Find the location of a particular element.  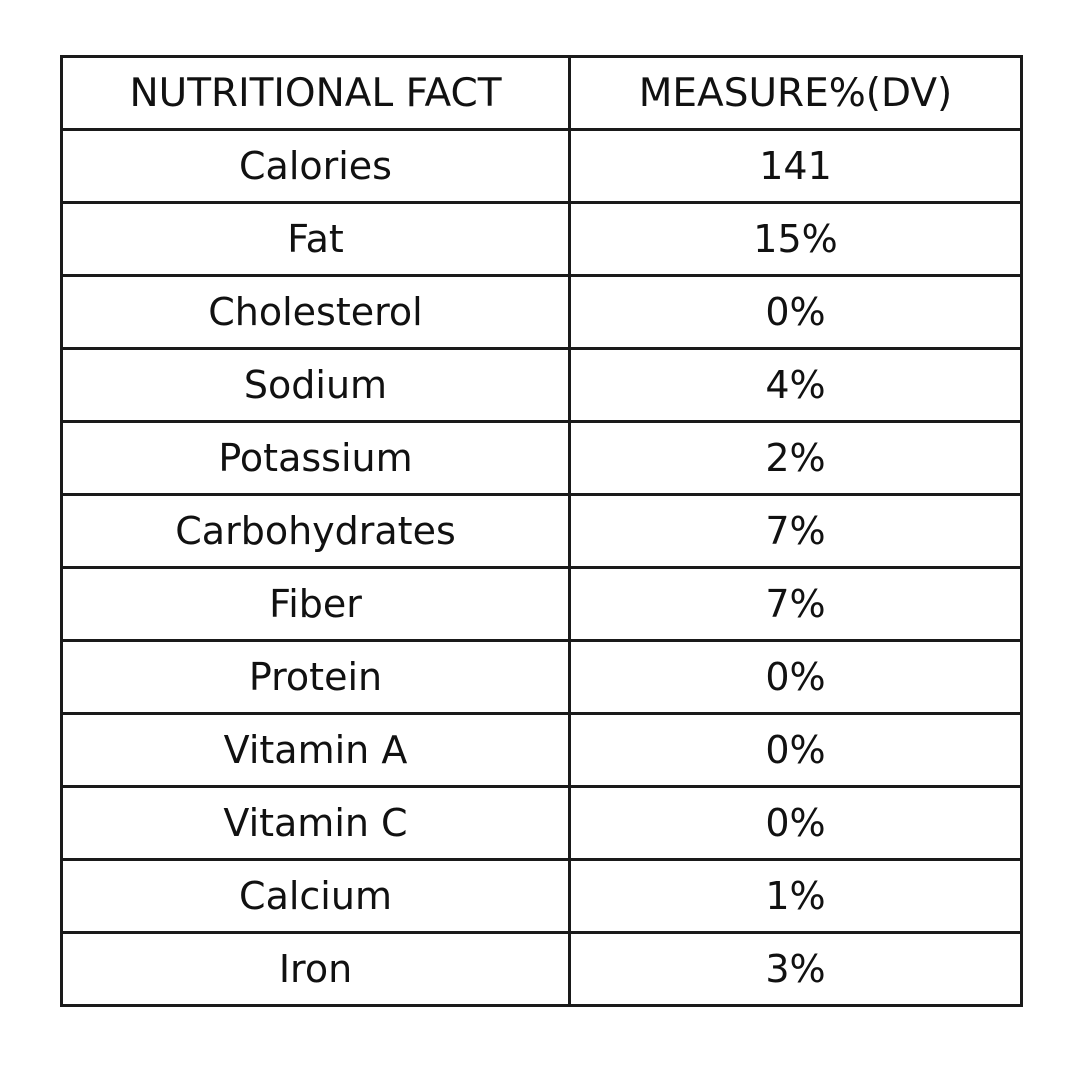

table-row: Sodium 4% is located at coordinates (541, 385).